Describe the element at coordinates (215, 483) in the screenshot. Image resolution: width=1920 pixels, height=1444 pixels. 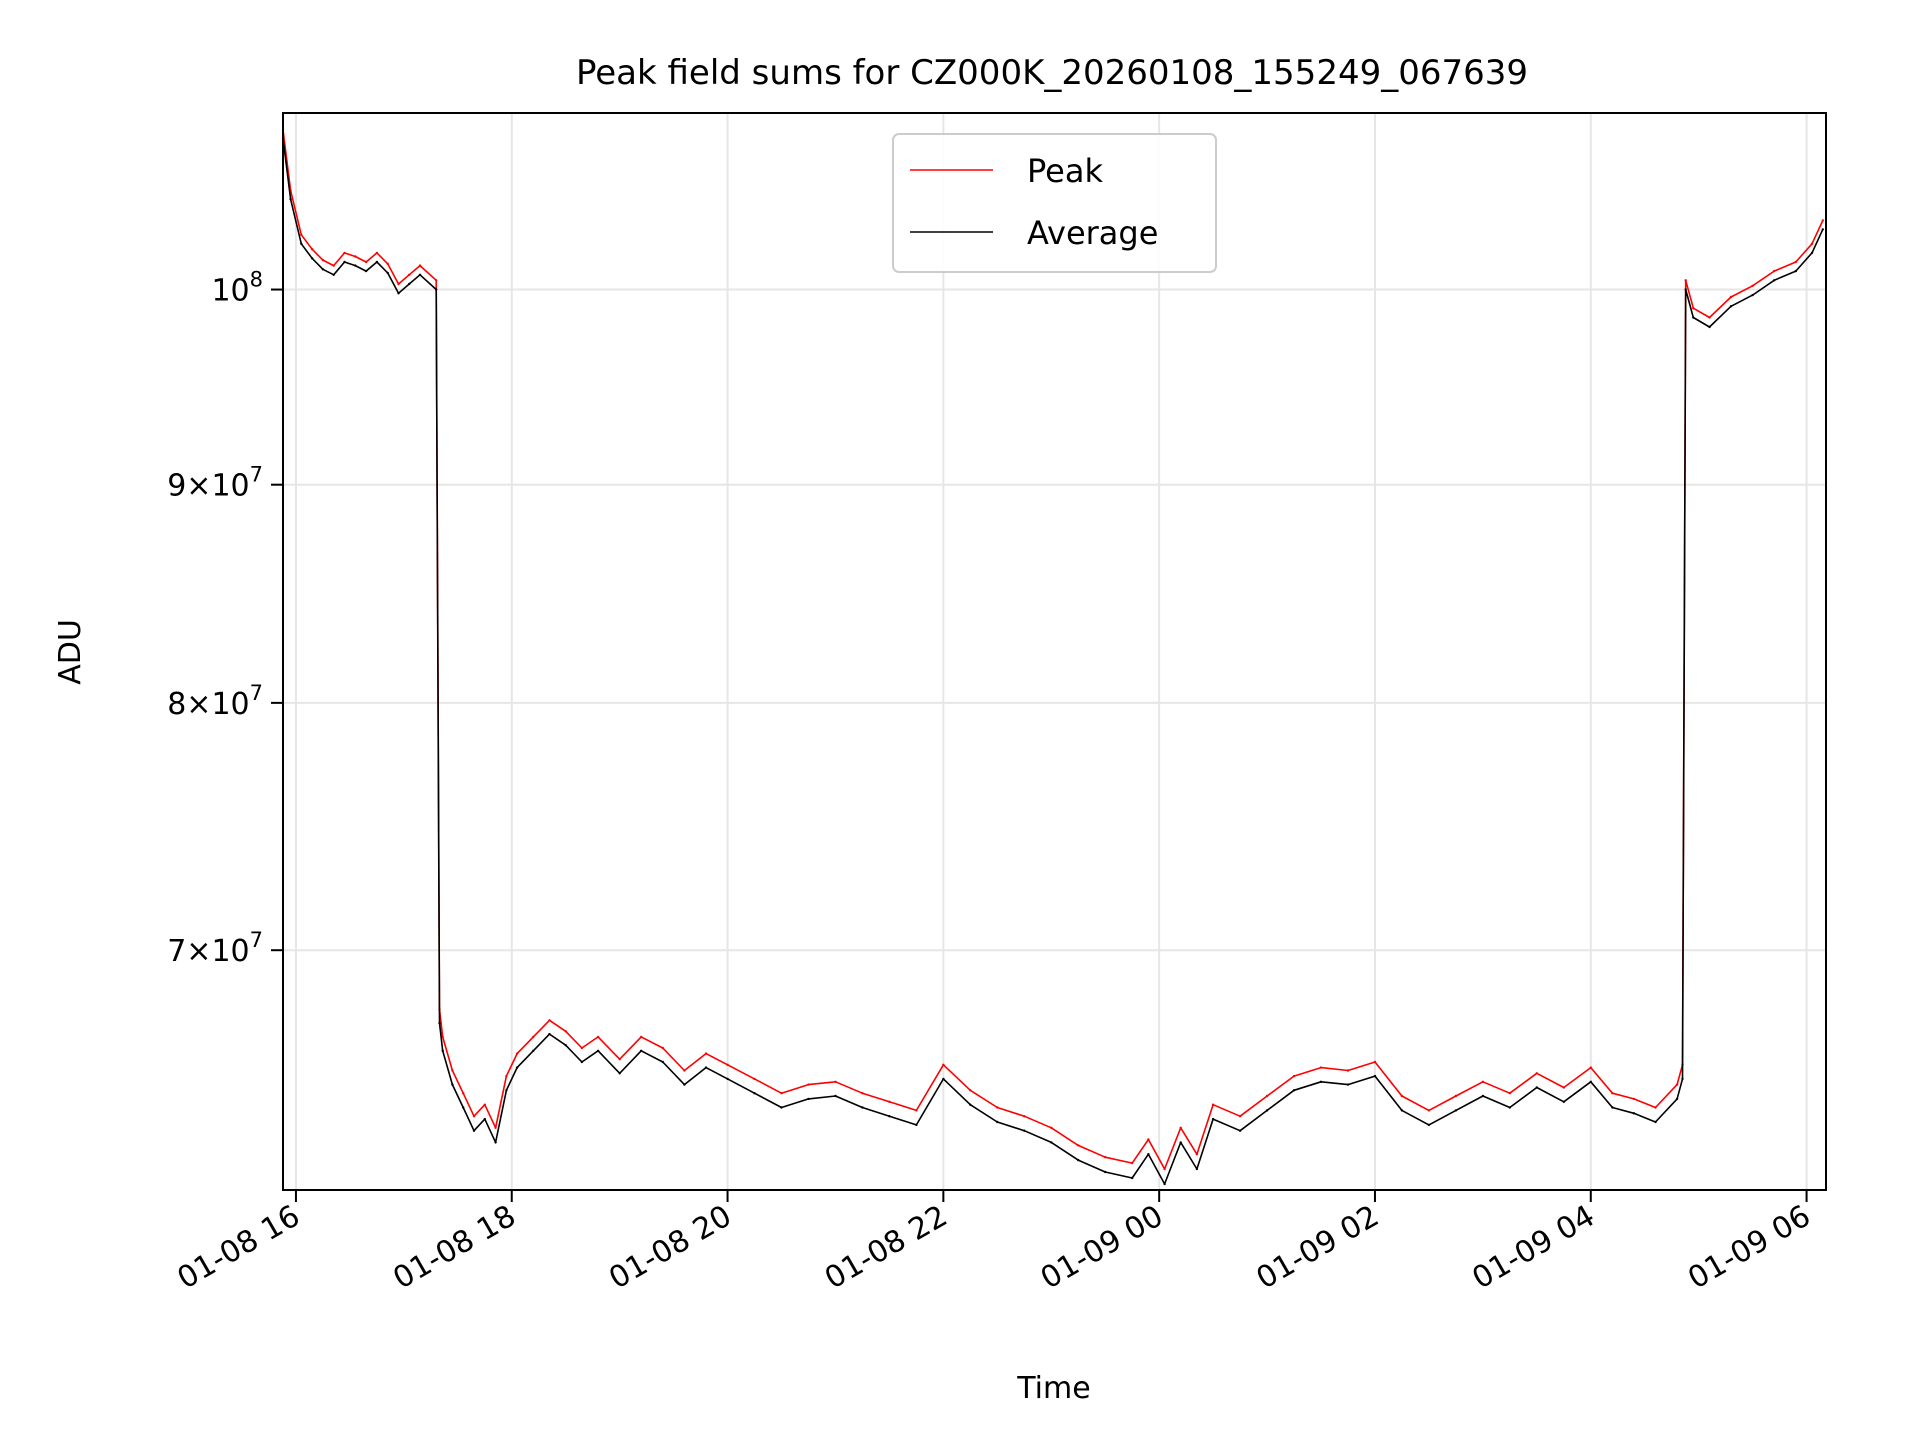
I see `y-tick-label: 9×107` at that location.